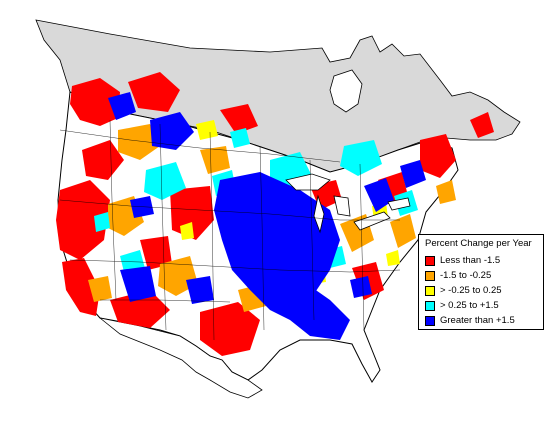 The width and height of the screenshot is (553, 427). What do you see at coordinates (469, 305) in the screenshot?
I see `legend-item-label: > 0.25 to +1.5` at bounding box center [469, 305].